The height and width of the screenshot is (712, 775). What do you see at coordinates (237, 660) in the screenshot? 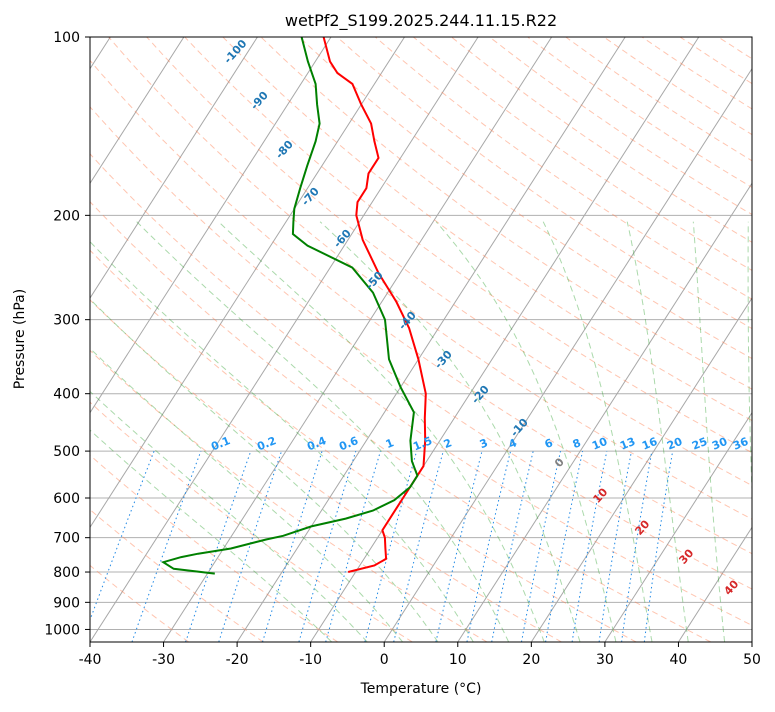
I see `x-tick-label: -20` at bounding box center [237, 660].